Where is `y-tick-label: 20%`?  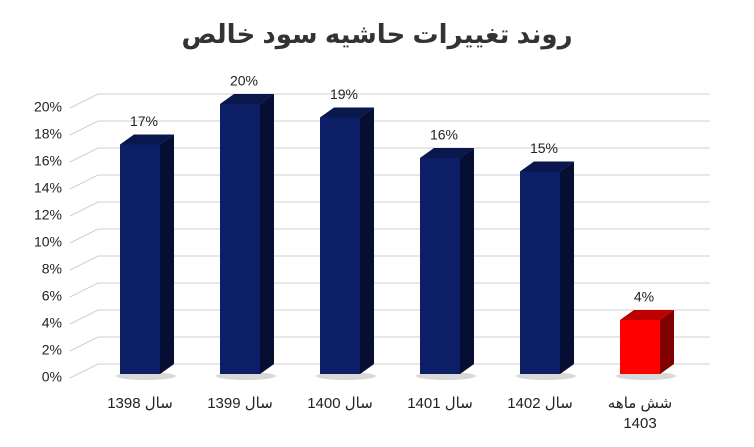 y-tick-label: 20% is located at coordinates (48, 107).